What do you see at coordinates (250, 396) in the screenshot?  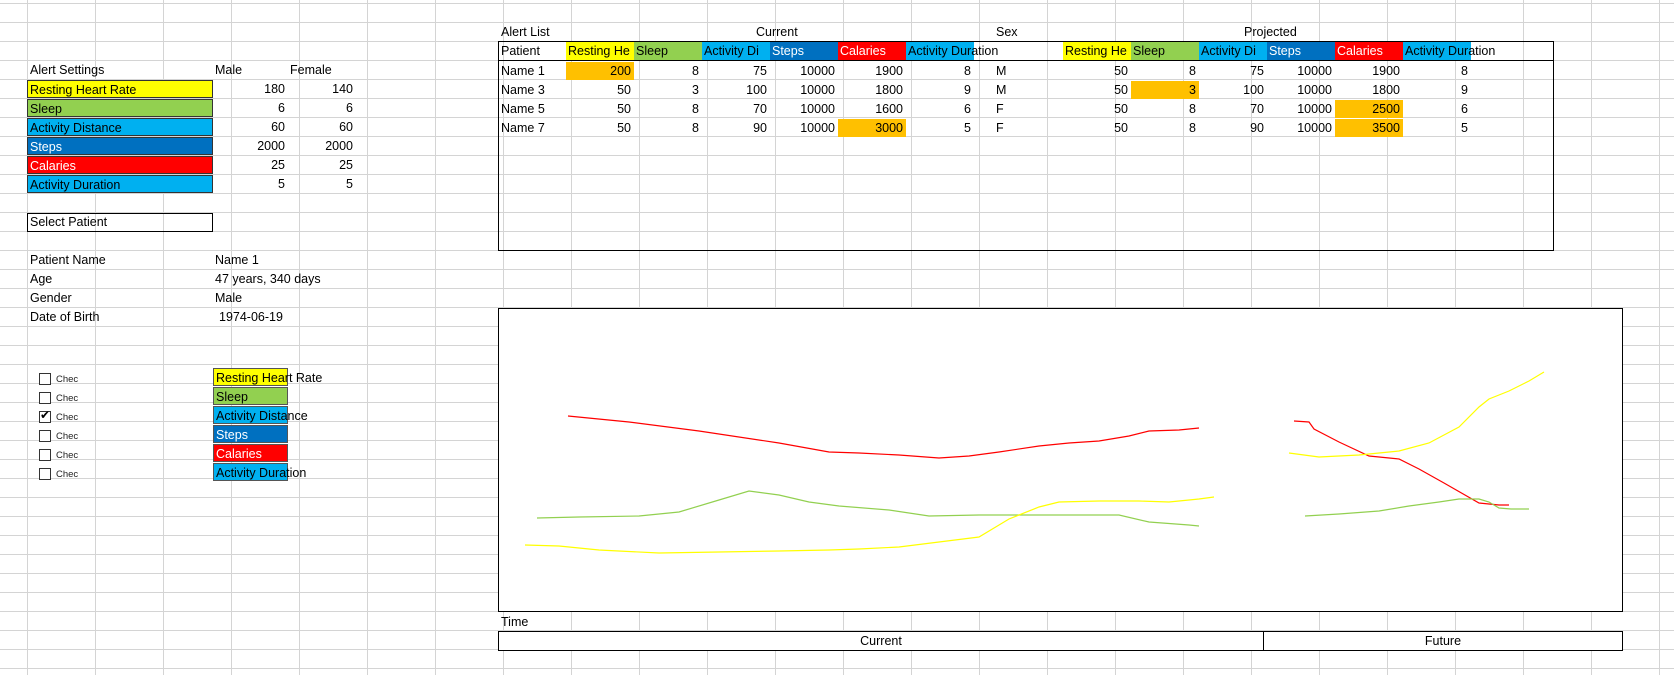 I see `legend-sleep: Sleep` at bounding box center [250, 396].